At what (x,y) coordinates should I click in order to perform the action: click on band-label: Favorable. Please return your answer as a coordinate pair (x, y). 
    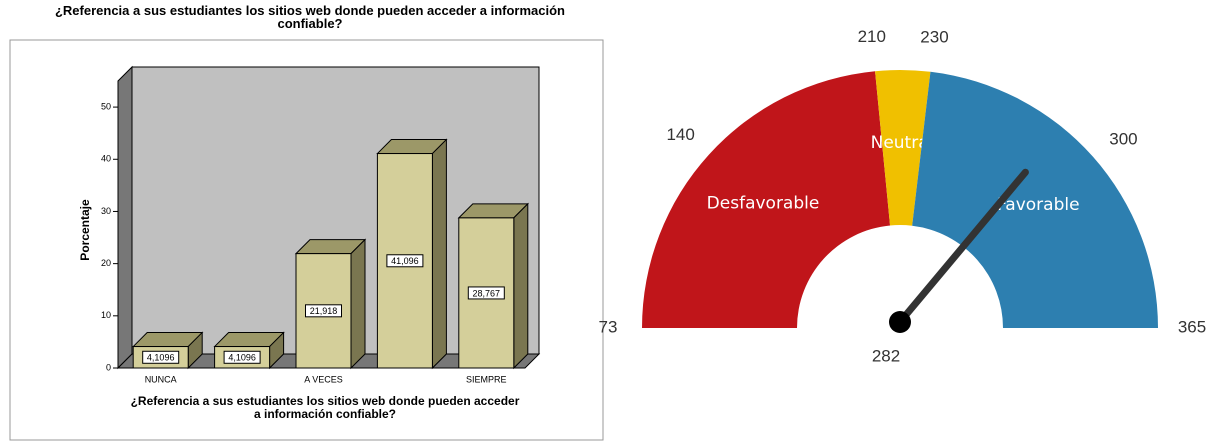
    Looking at the image, I should click on (1038, 205).